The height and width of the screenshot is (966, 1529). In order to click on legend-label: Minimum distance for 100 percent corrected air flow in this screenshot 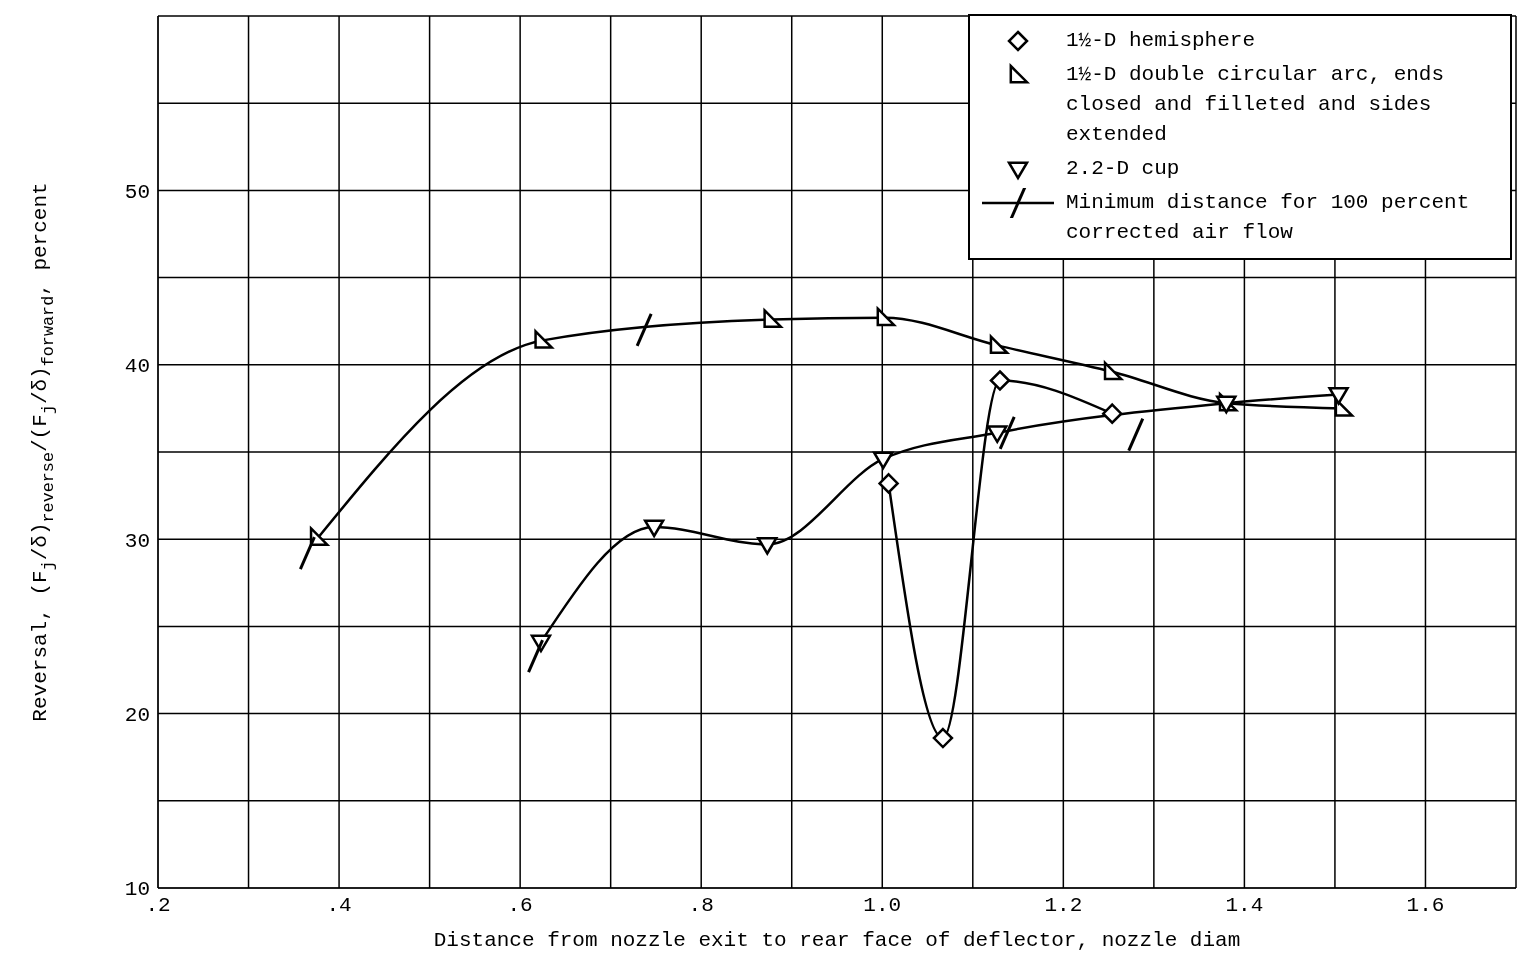, I will do `click(1268, 218)`.